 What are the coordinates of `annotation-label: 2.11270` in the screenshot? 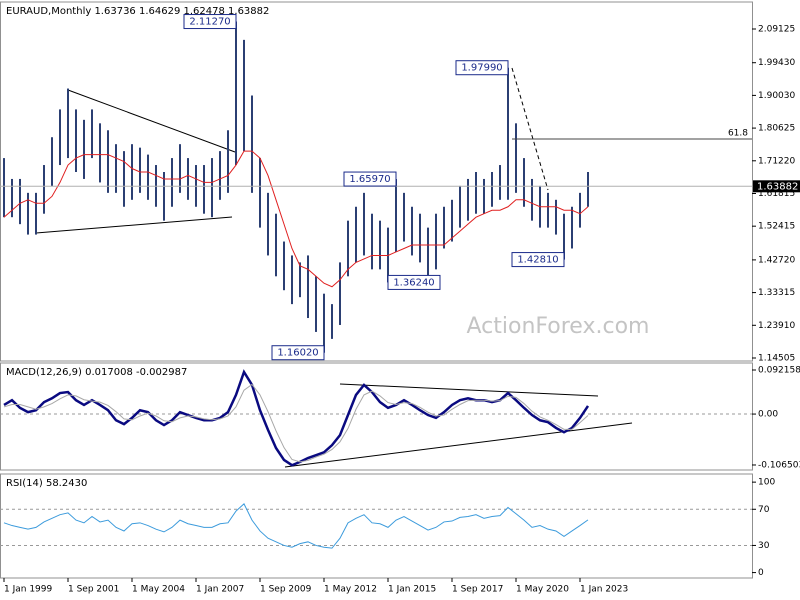 It's located at (209, 22).